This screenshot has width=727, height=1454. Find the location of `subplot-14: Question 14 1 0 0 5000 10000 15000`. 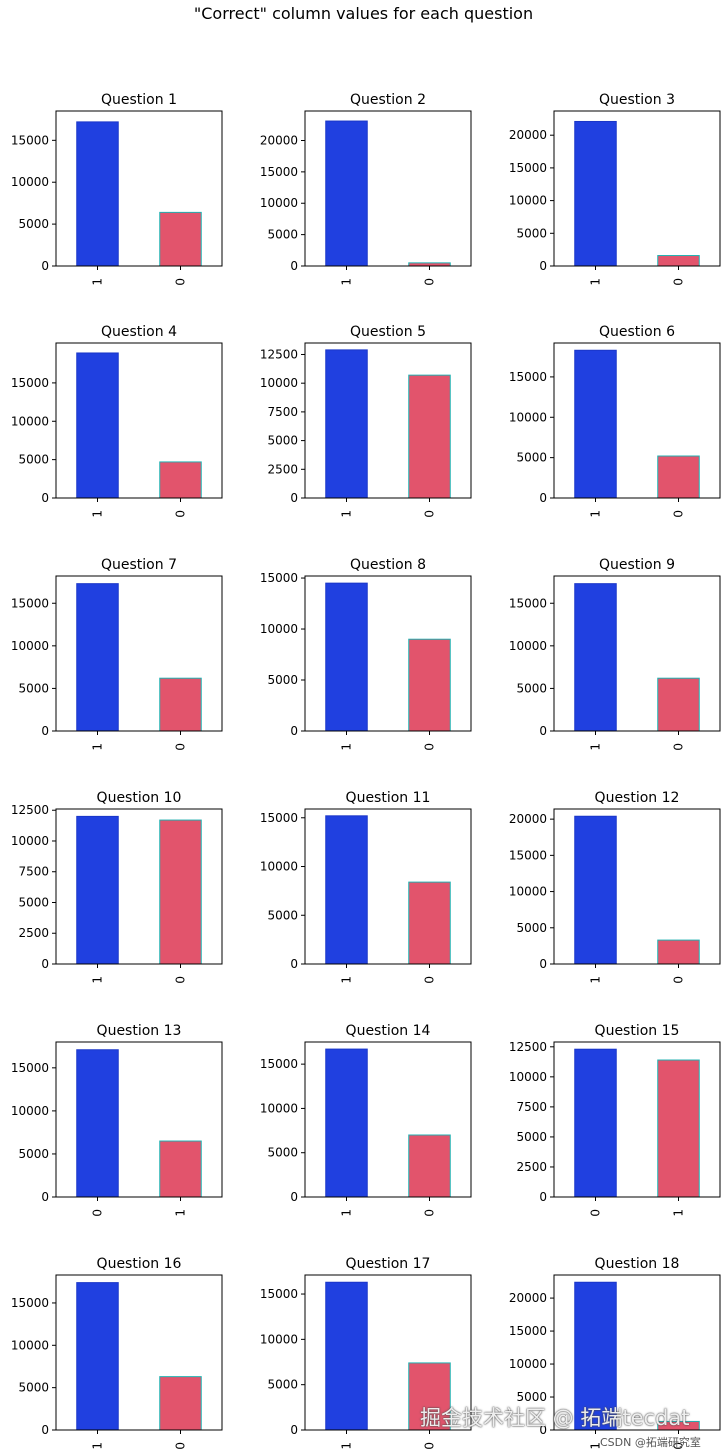

subplot-14: Question 14 1 0 0 5000 10000 15000 is located at coordinates (366, 1120).